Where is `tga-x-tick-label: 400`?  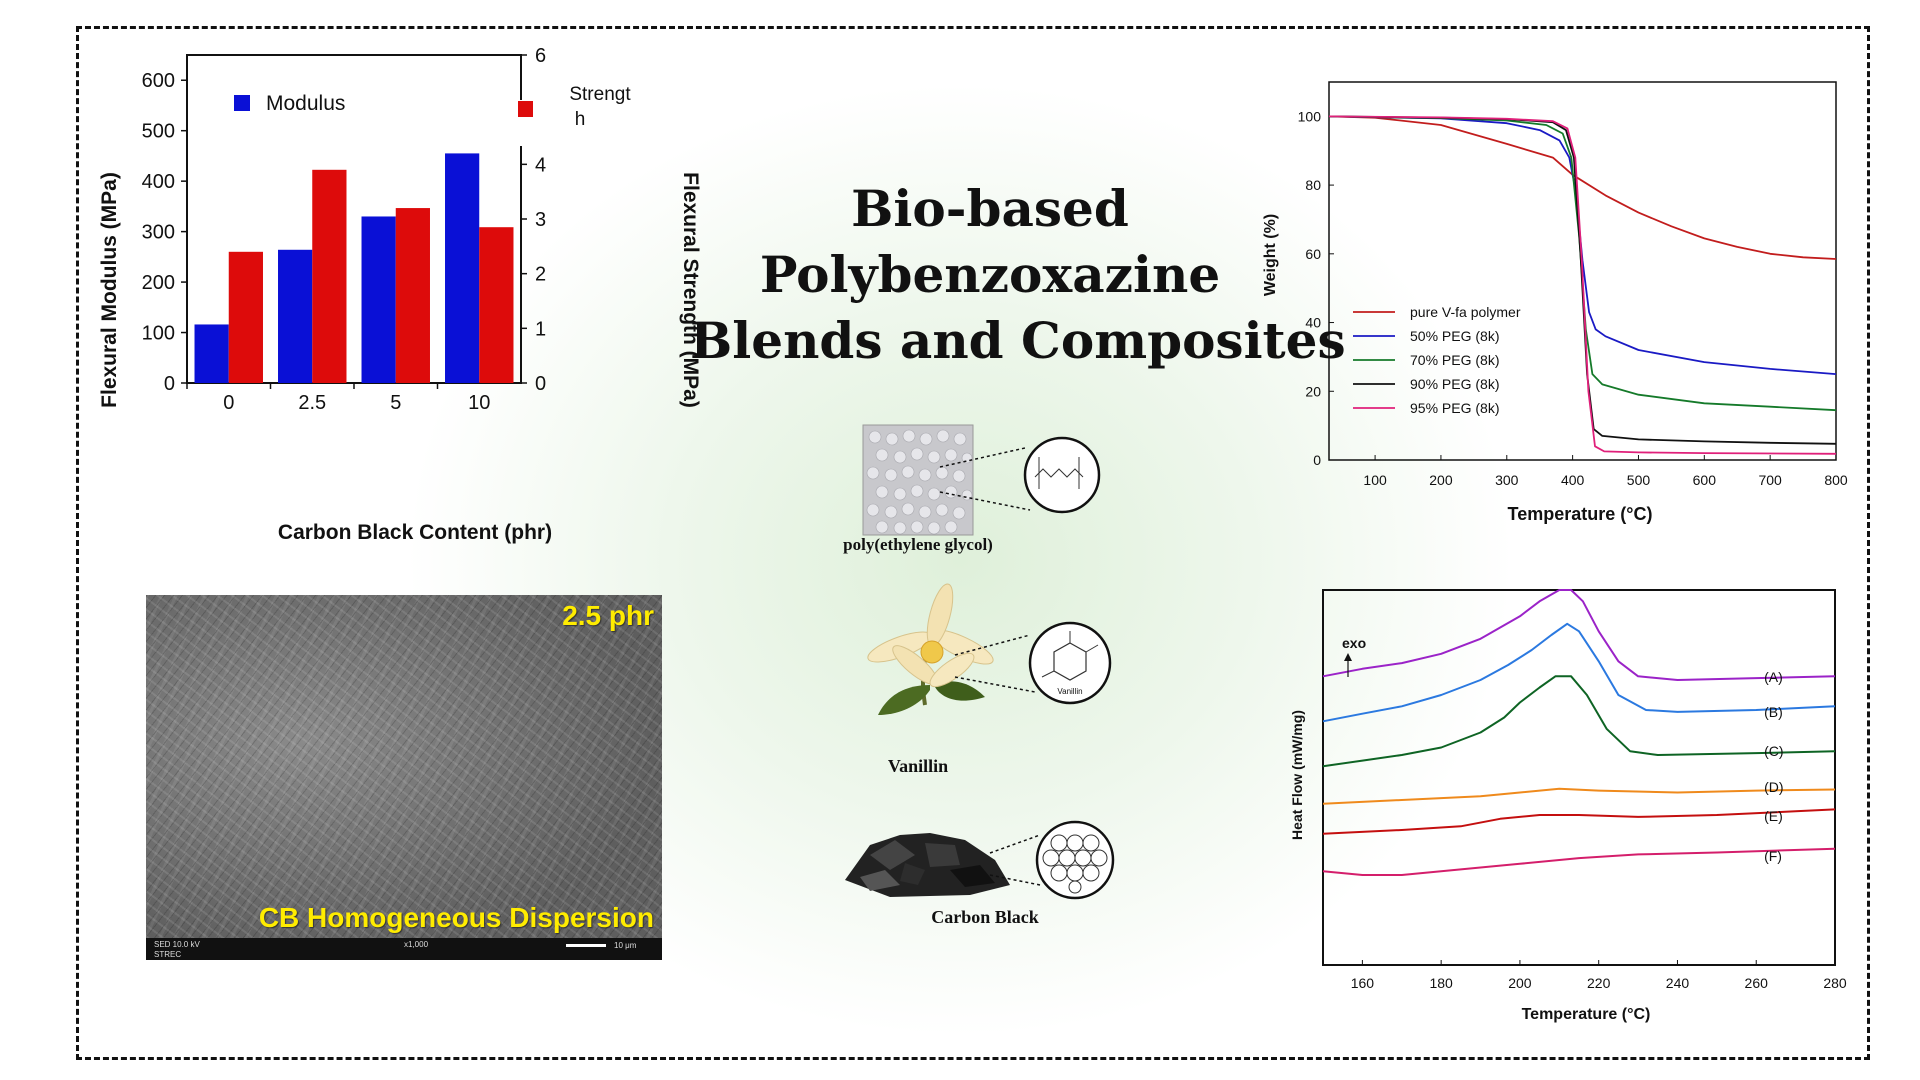 tga-x-tick-label: 400 is located at coordinates (1573, 480).